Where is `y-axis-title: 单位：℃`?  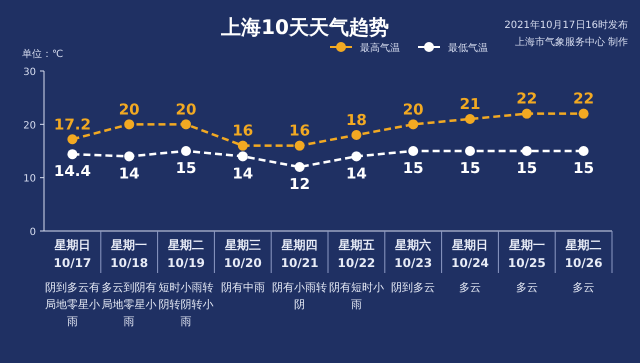 y-axis-title: 单位：℃ is located at coordinates (43, 54).